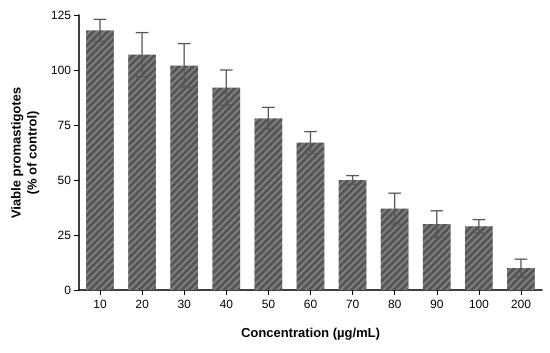 Image resolution: width=550 pixels, height=353 pixels. What do you see at coordinates (65, 180) in the screenshot?
I see `y-tick-label: 50` at bounding box center [65, 180].